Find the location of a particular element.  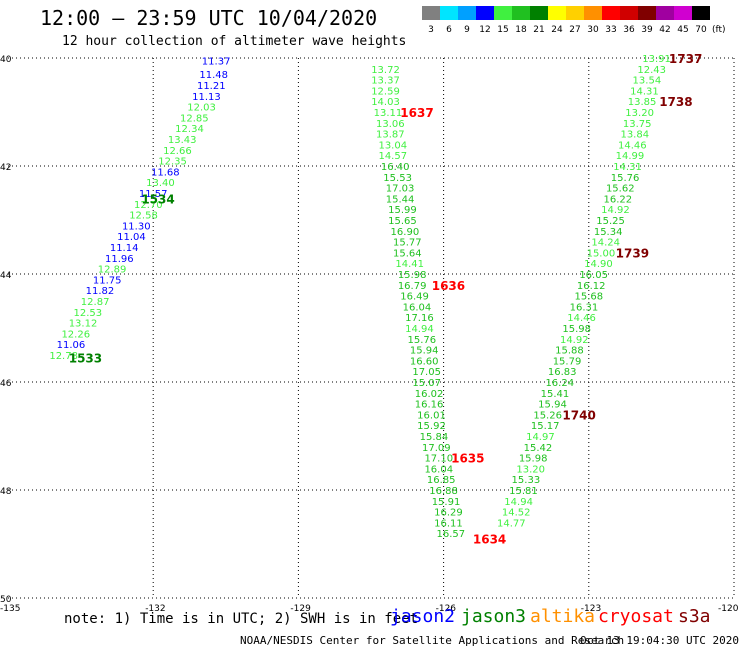

wave-height-value: 17.09 is located at coordinates (436, 448).